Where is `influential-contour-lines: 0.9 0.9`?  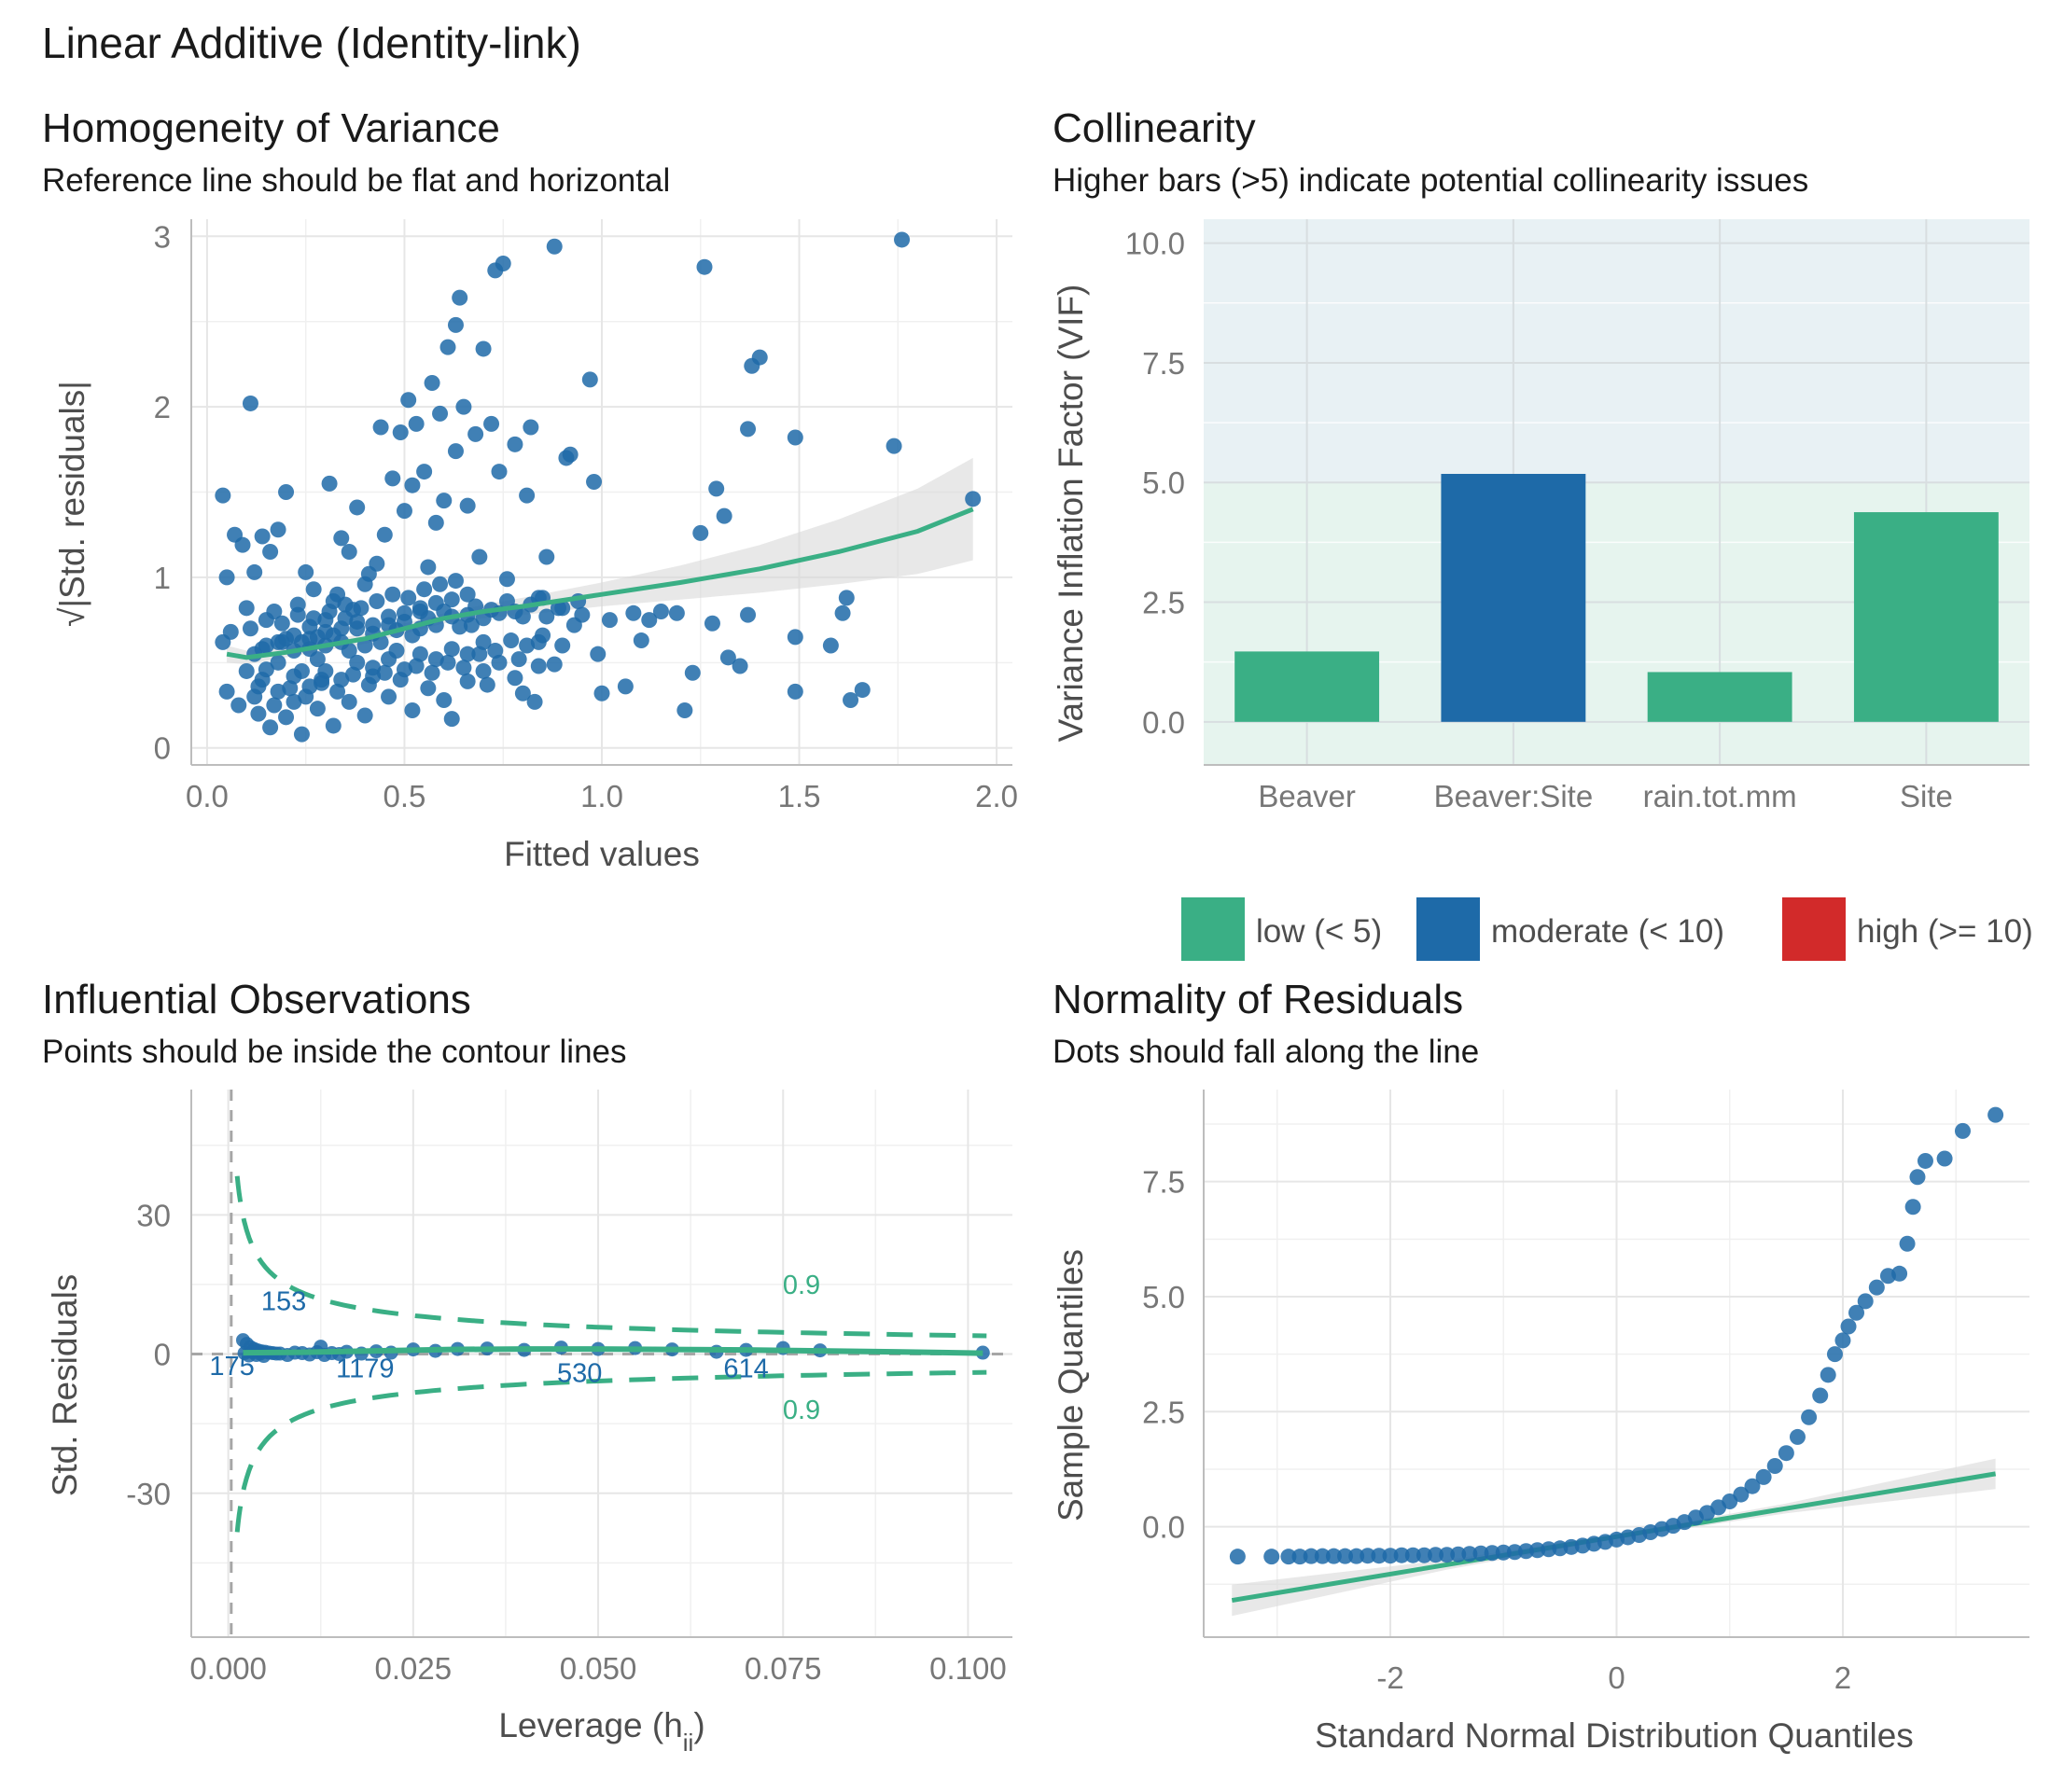 influential-contour-lines: 0.9 0.9 is located at coordinates (610, 1354).